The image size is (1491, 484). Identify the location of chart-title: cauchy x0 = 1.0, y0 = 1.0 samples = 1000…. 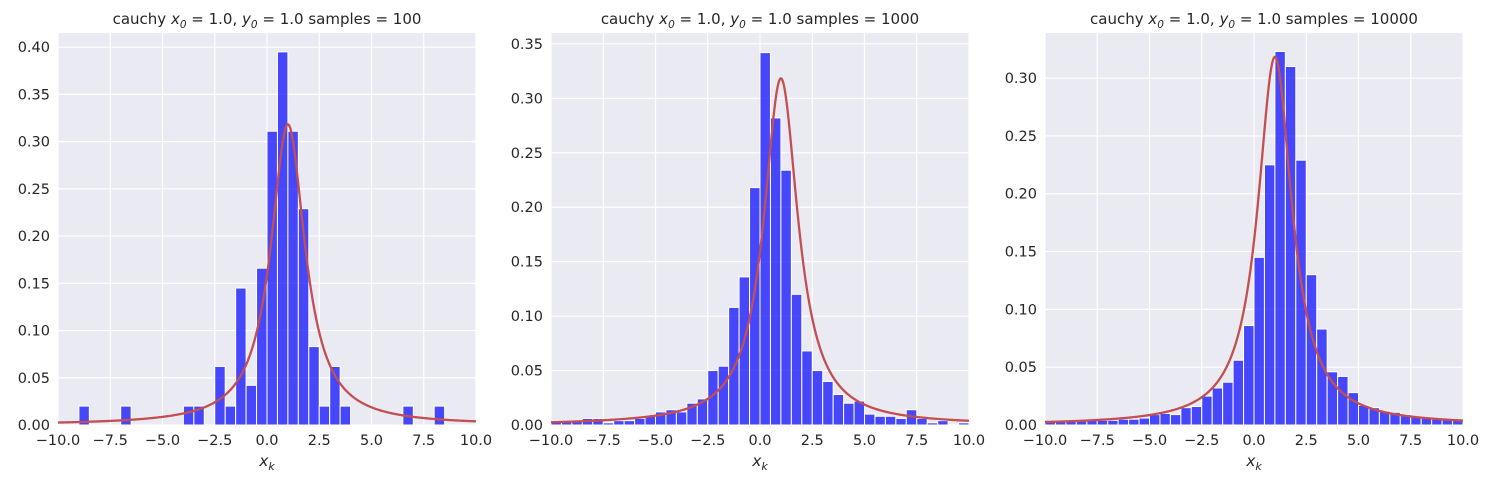
(1254, 20).